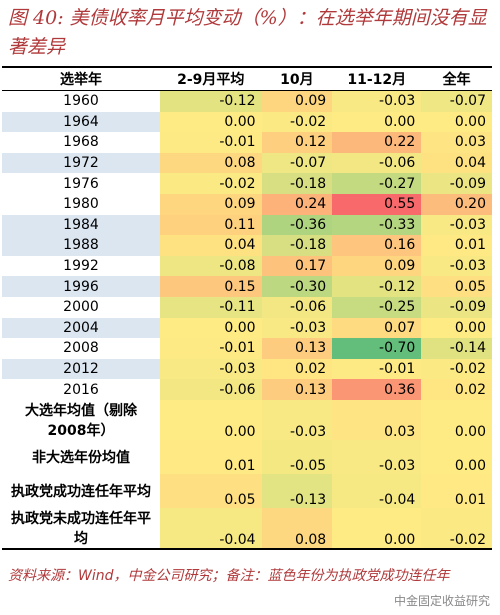  Describe the element at coordinates (229, 576) in the screenshot. I see `source-note: 资料来源：Wind，中金公司研究；备注：蓝色年份为执政党成功连任年` at that location.